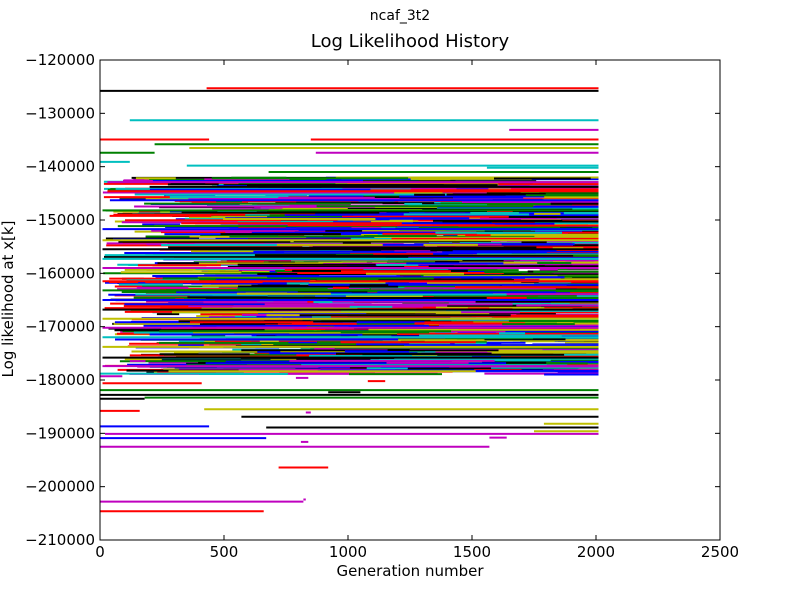 The width and height of the screenshot is (800, 600). Describe the element at coordinates (60, 540) in the screenshot. I see `y-tick-label: −210000` at that location.